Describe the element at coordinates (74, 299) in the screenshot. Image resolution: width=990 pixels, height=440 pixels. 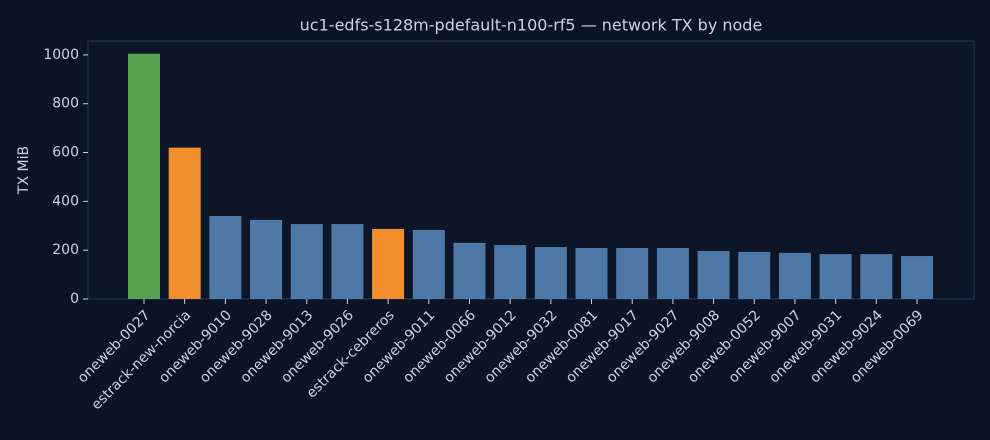
I see `y-tick-label: 0` at that location.